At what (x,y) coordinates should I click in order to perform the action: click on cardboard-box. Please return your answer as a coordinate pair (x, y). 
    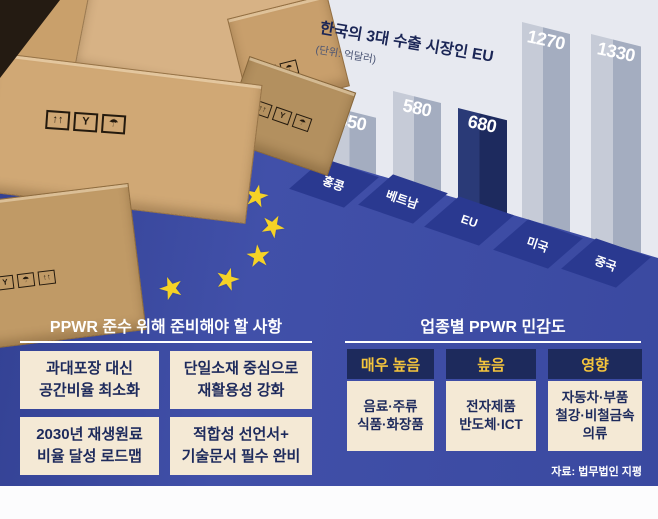
    Looking at the image, I should click on (194, 55).